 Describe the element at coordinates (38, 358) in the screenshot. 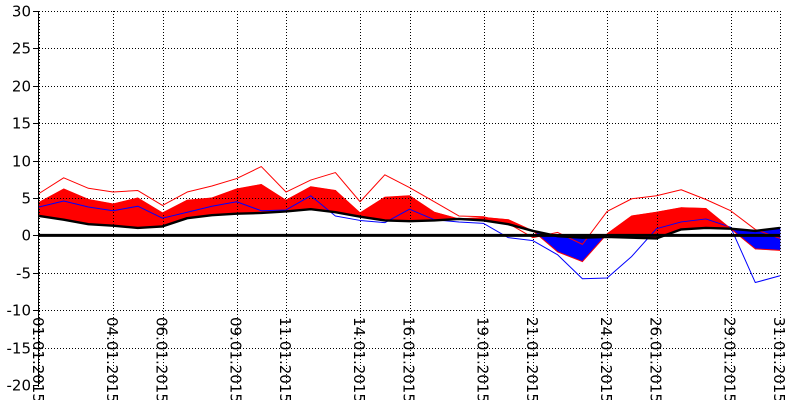

I see `x-tick-label: 01.01.2015` at that location.